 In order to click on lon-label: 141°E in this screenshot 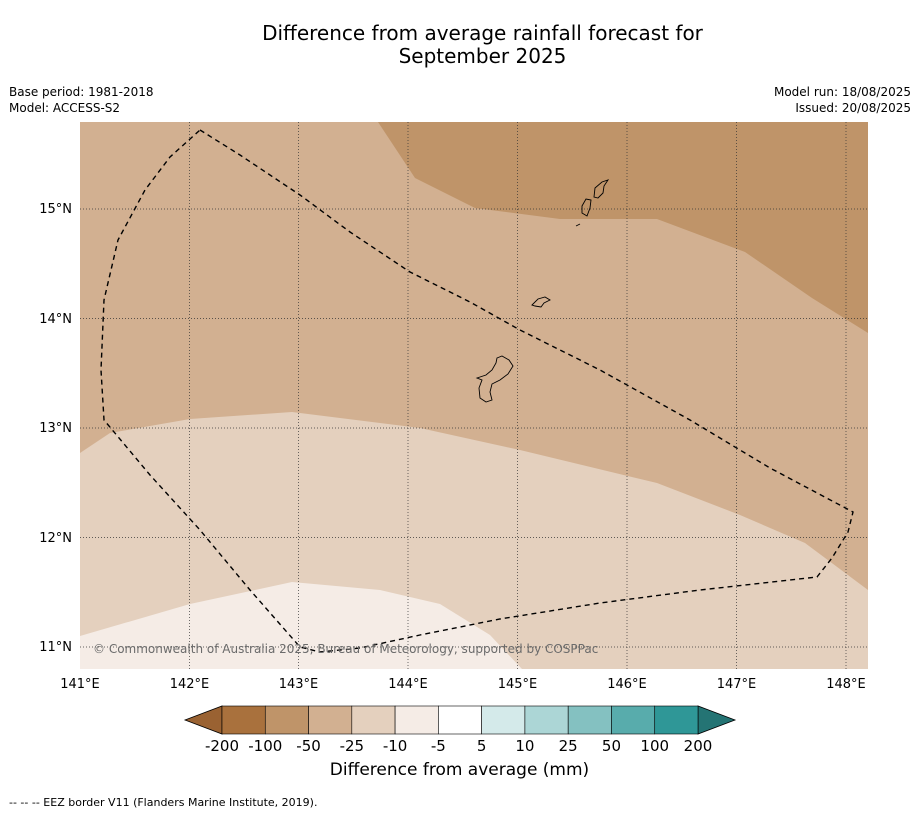, I will do `click(80, 684)`.